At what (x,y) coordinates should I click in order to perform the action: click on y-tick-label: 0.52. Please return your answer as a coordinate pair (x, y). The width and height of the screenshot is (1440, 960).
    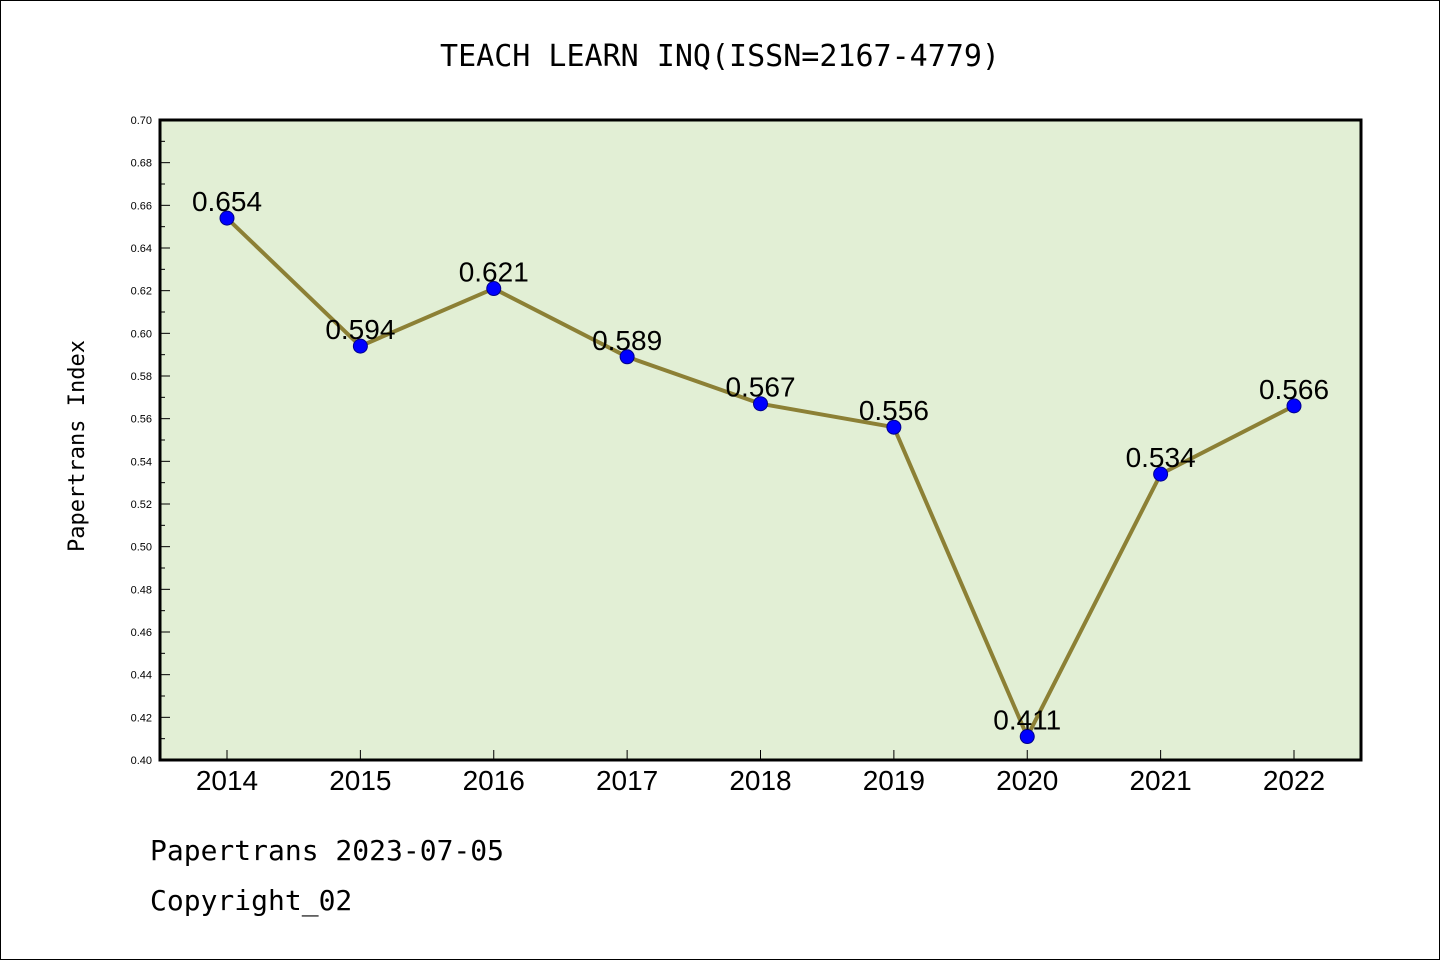
    Looking at the image, I should click on (141, 505).